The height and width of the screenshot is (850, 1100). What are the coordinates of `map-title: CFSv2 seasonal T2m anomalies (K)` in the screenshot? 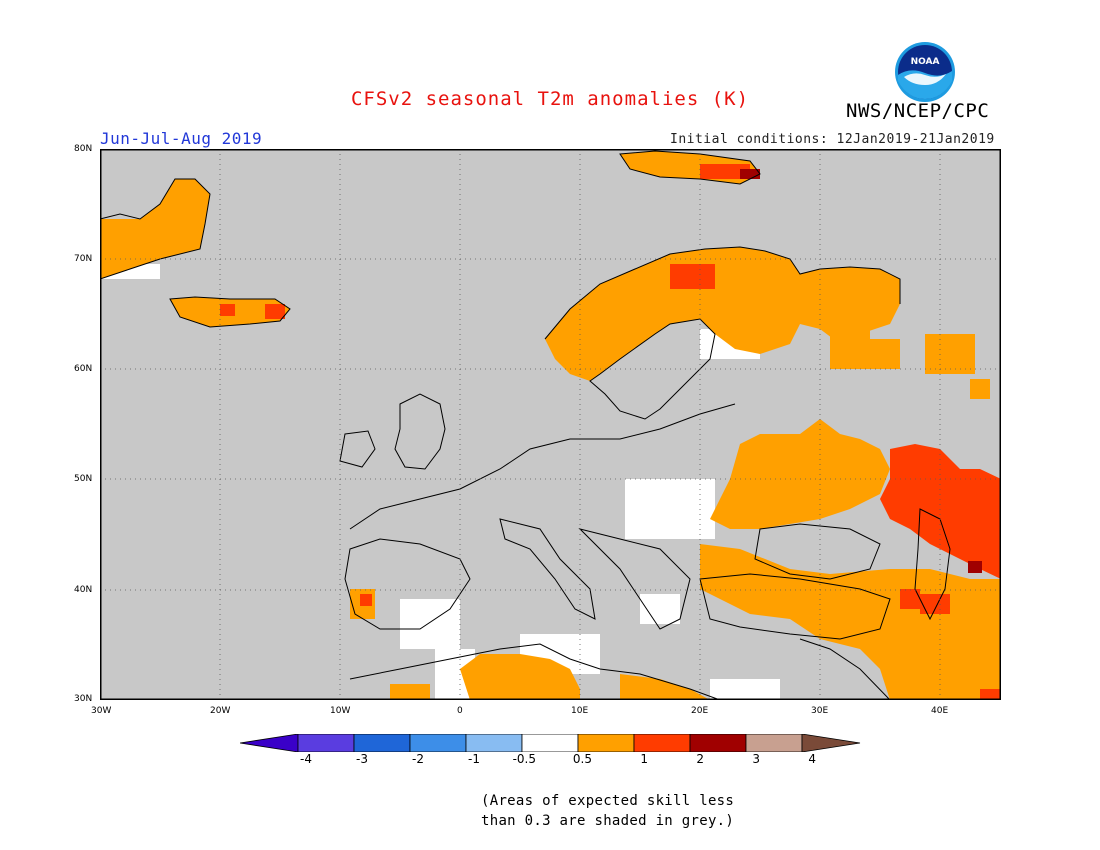 It's located at (550, 99).